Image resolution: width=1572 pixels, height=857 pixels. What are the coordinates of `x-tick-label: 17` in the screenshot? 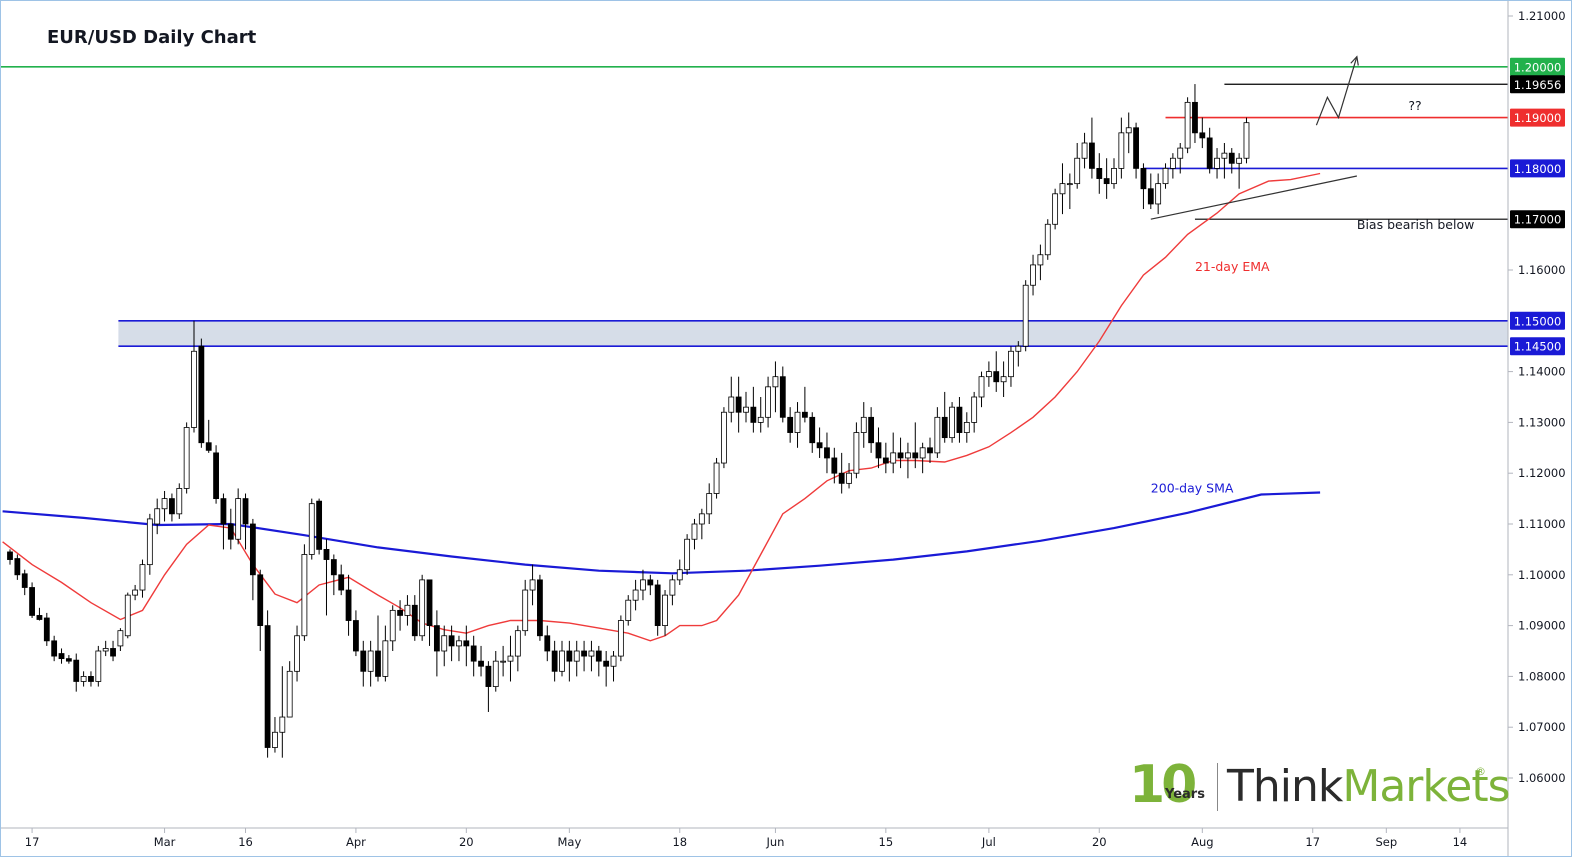 It's located at (32, 842).